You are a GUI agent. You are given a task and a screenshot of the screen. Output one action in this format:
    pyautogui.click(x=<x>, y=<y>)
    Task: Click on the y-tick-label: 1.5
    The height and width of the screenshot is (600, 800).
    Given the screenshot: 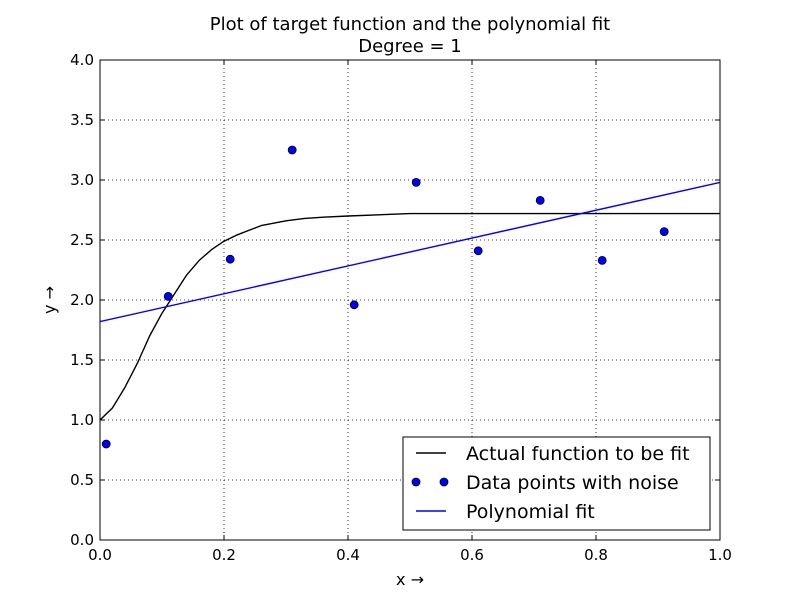 What is the action you would take?
    pyautogui.click(x=82, y=360)
    